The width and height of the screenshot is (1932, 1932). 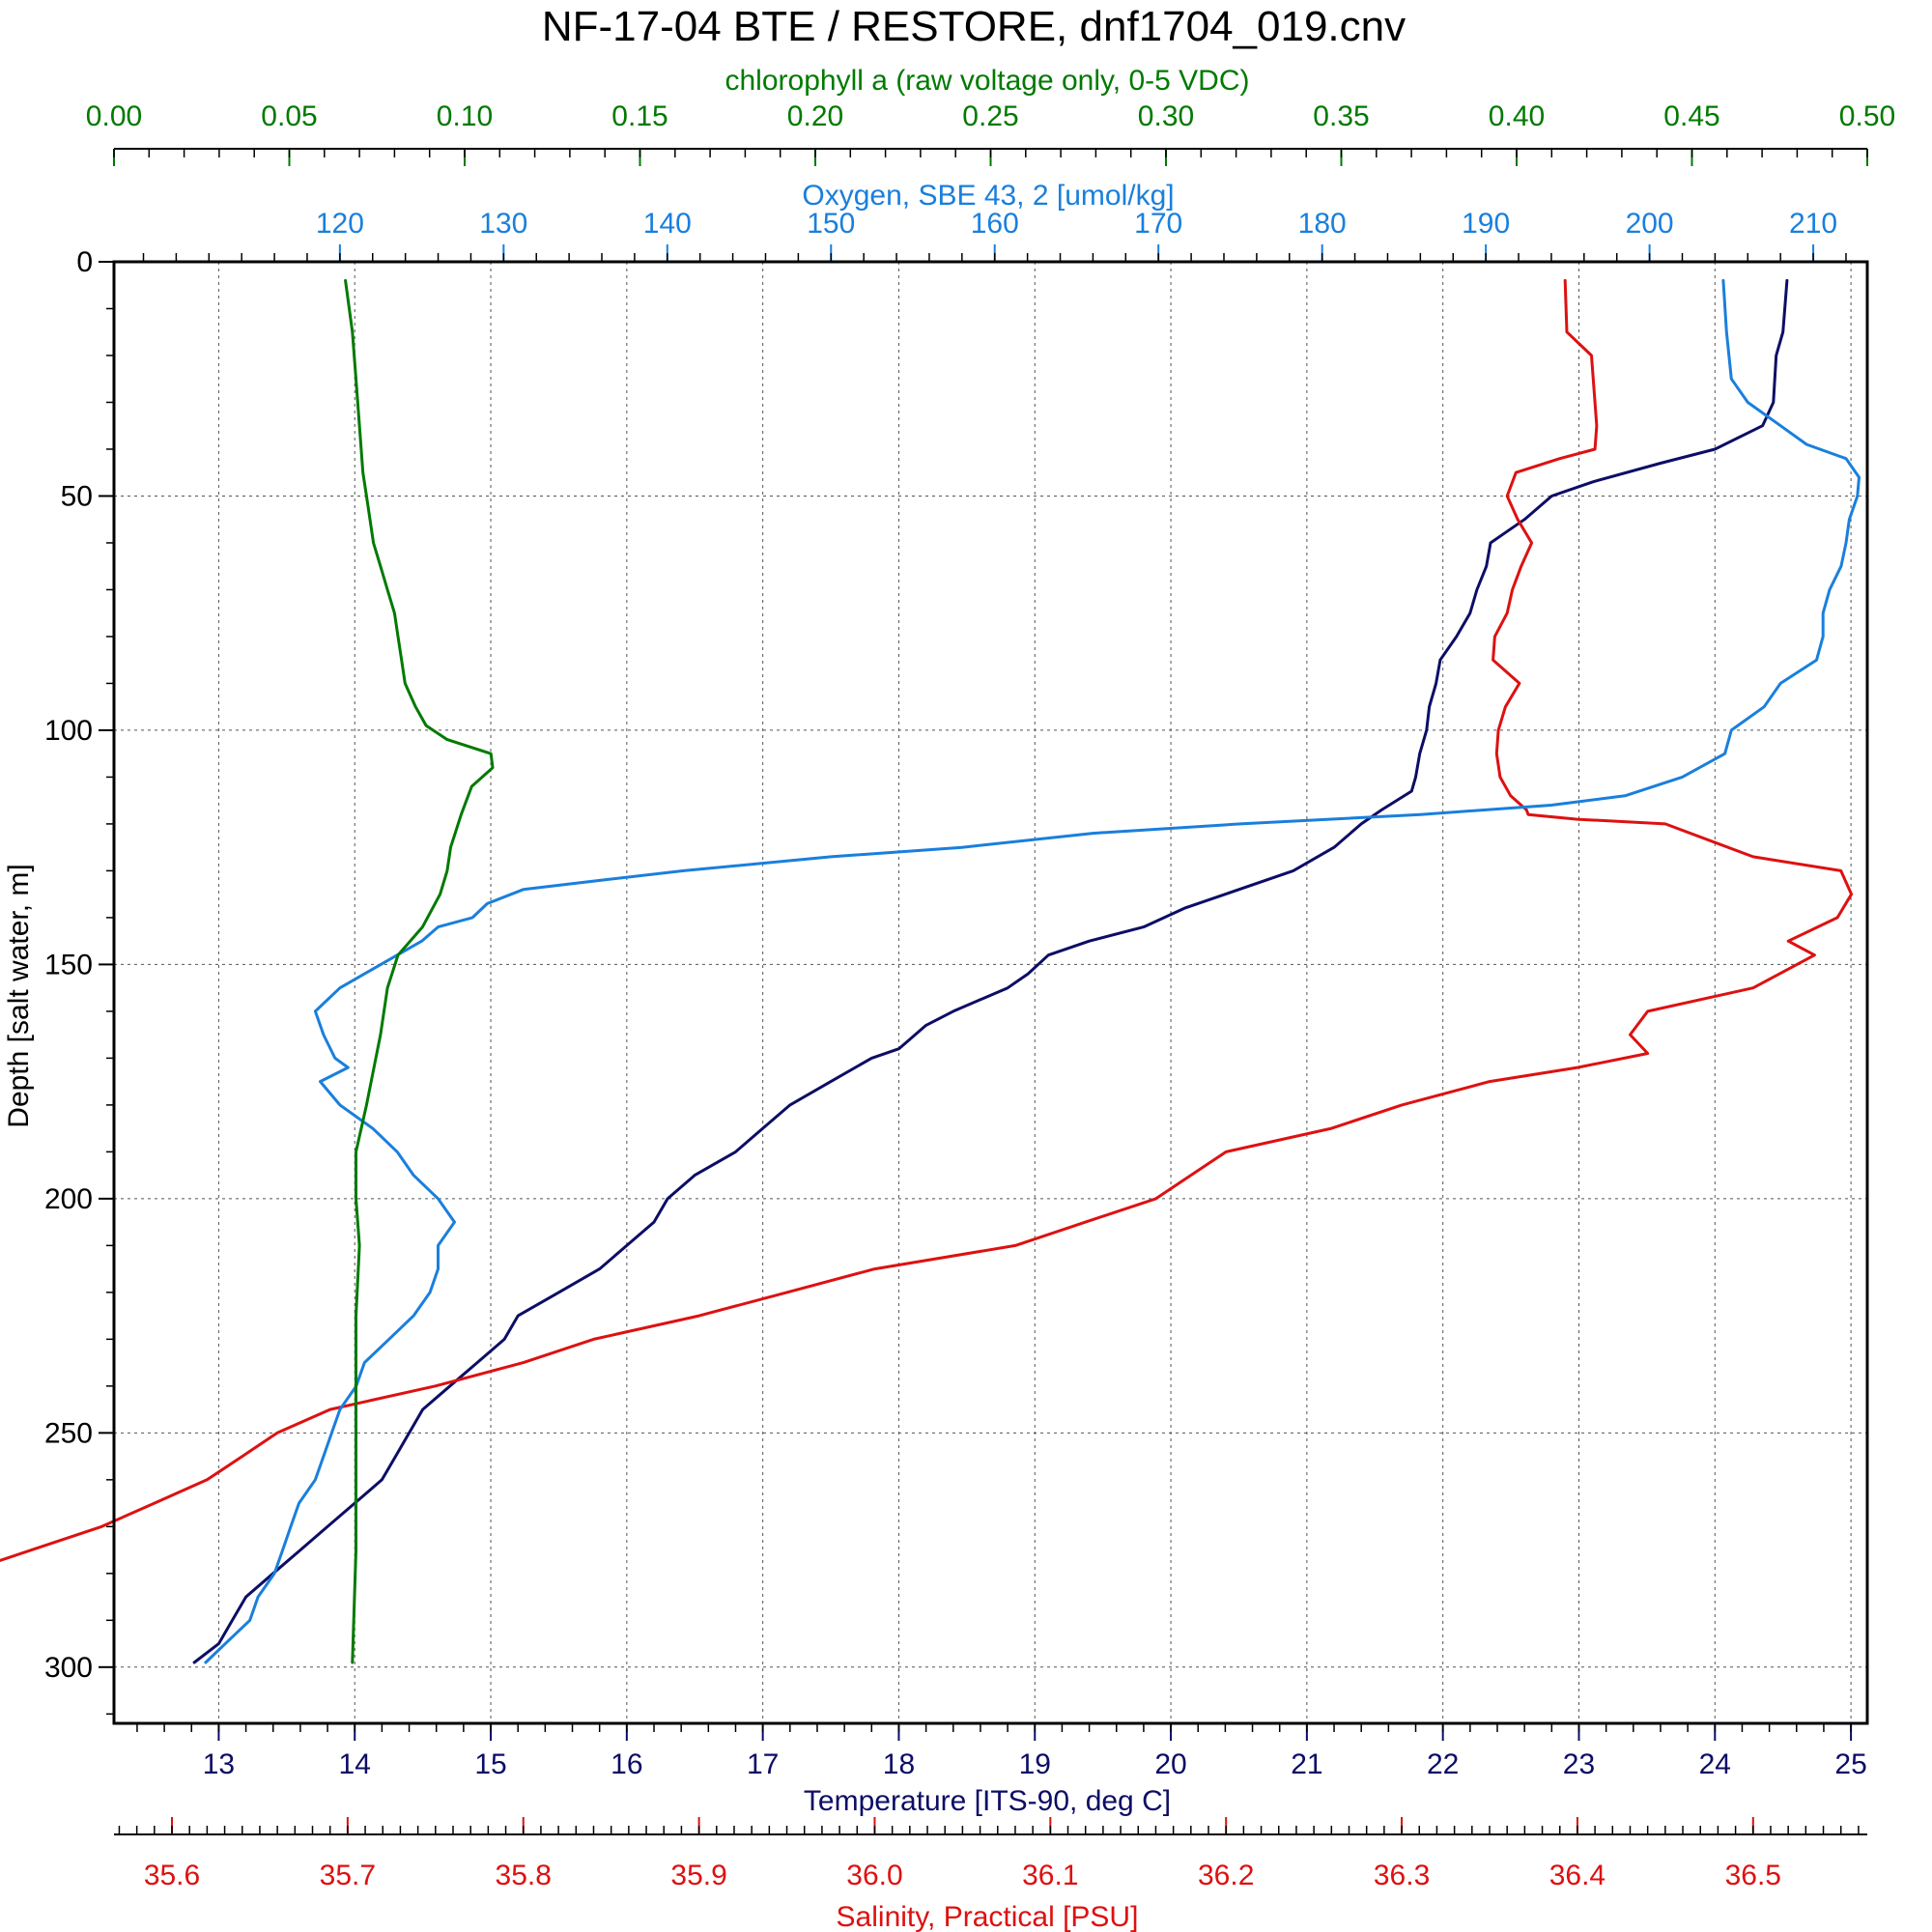 I want to click on oxygen-tick-label: 120, so click(x=340, y=224).